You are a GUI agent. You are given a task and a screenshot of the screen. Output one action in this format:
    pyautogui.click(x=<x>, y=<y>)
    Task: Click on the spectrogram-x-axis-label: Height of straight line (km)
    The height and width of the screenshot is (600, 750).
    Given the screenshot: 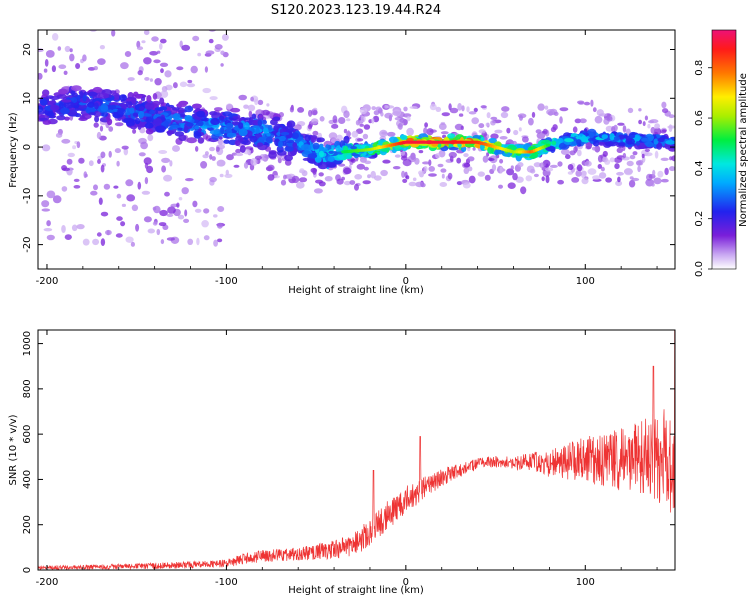 What is the action you would take?
    pyautogui.click(x=356, y=290)
    